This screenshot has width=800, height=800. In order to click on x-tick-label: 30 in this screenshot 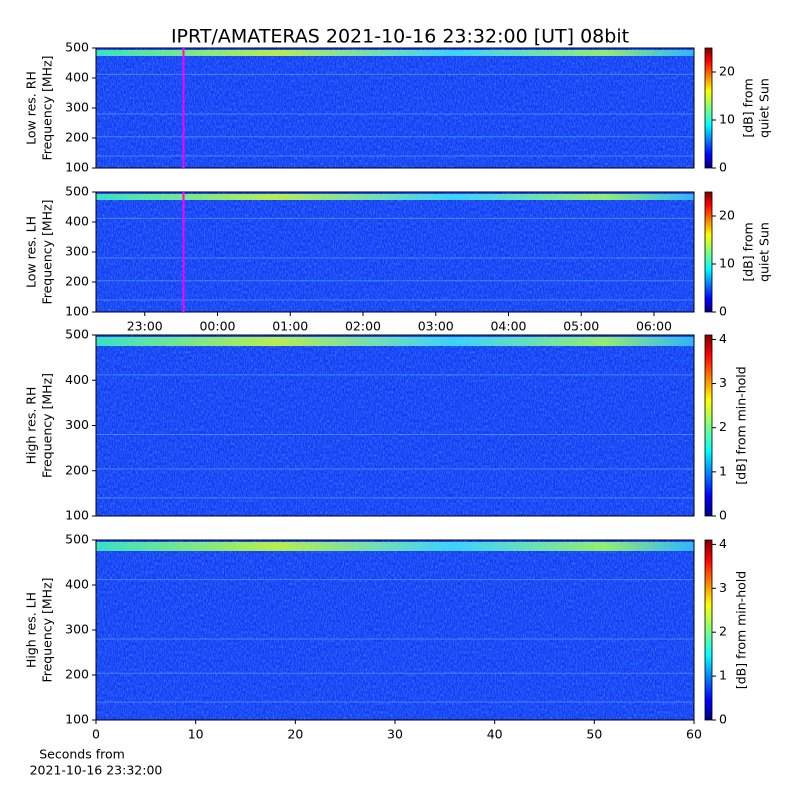, I will do `click(395, 734)`.